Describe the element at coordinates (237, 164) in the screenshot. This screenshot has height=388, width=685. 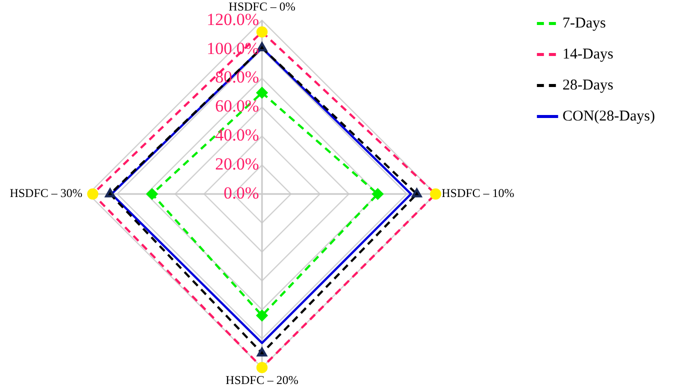
I see `y-tick-label: 20.0%` at that location.